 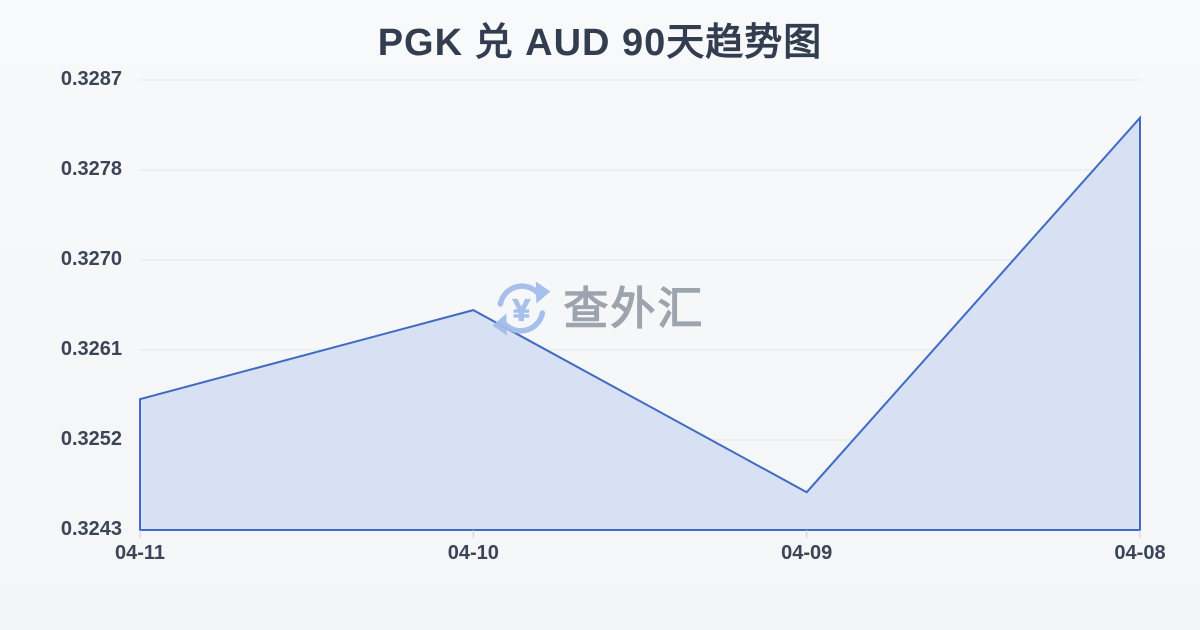 What do you see at coordinates (634, 308) in the screenshot?
I see `watermark-text: 查外汇` at bounding box center [634, 308].